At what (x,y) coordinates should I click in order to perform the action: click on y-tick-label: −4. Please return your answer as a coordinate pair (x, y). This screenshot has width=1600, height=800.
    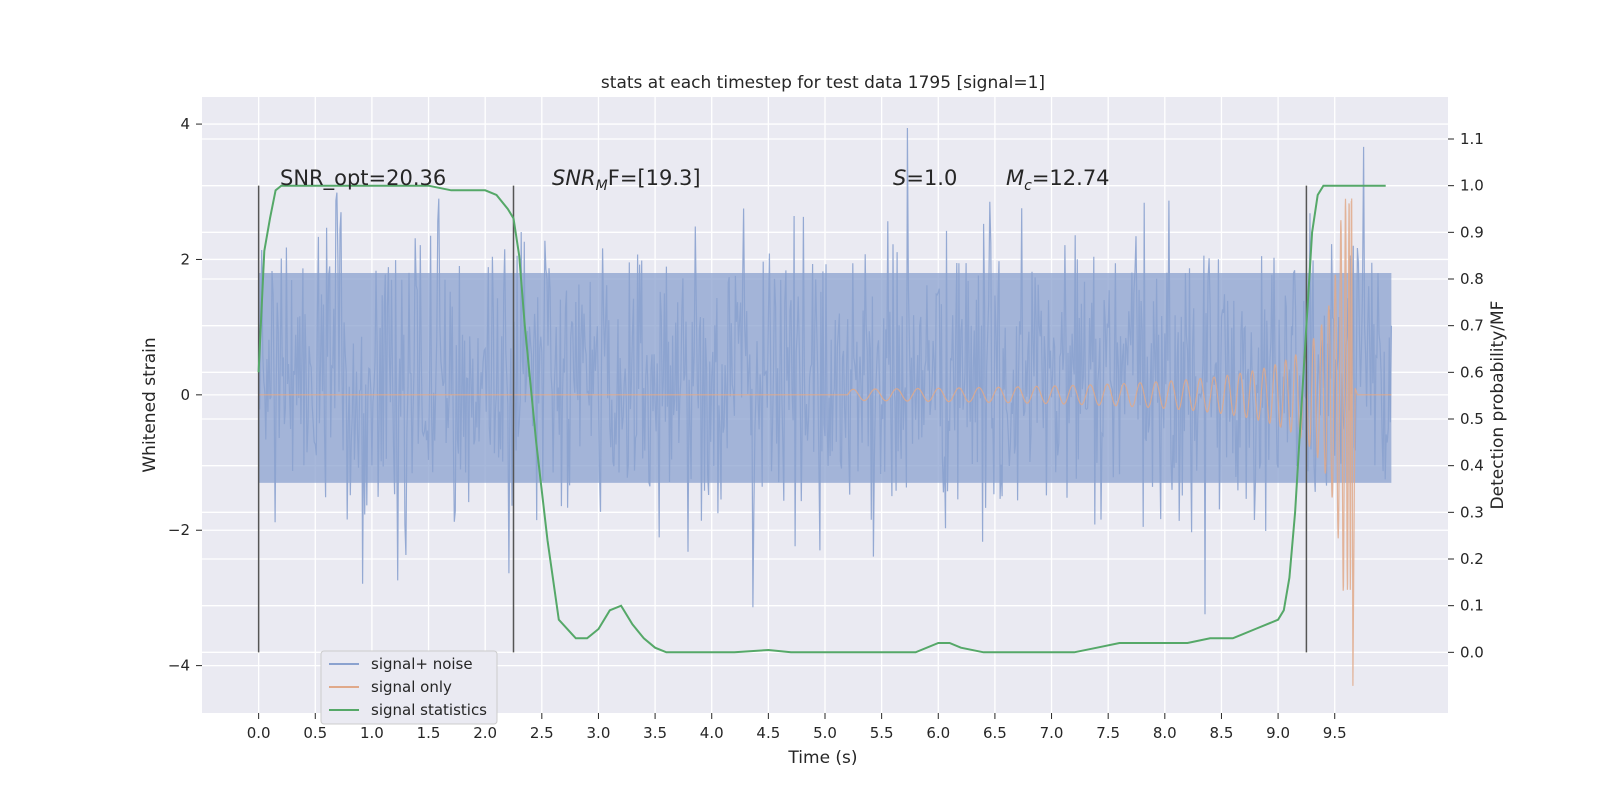
    Looking at the image, I should click on (179, 666).